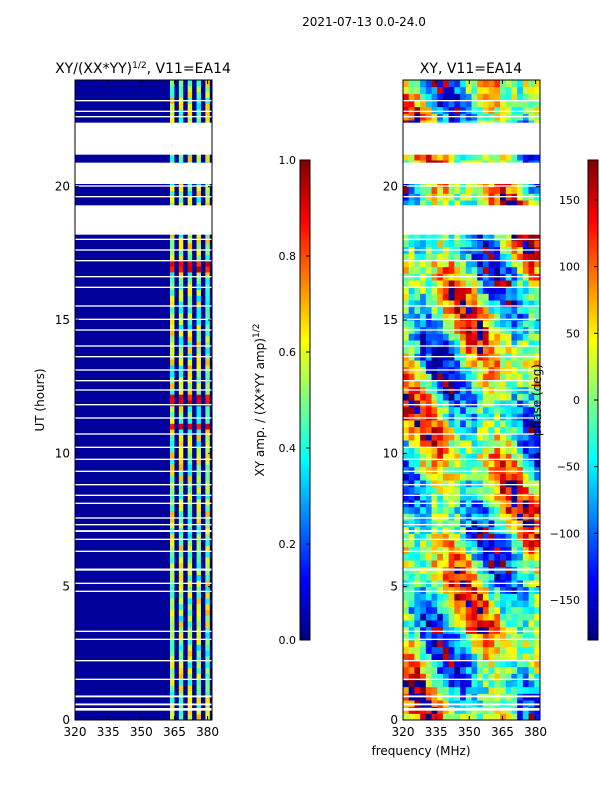  Describe the element at coordinates (565, 533) in the screenshot. I see `phase-colorbar-tick-label: −100` at that location.